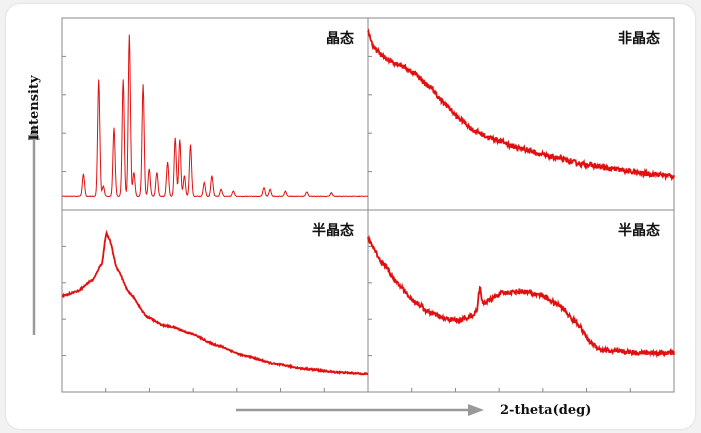 This screenshot has width=701, height=433. Describe the element at coordinates (360, 410) in the screenshot. I see `x-axis-arrow` at that location.